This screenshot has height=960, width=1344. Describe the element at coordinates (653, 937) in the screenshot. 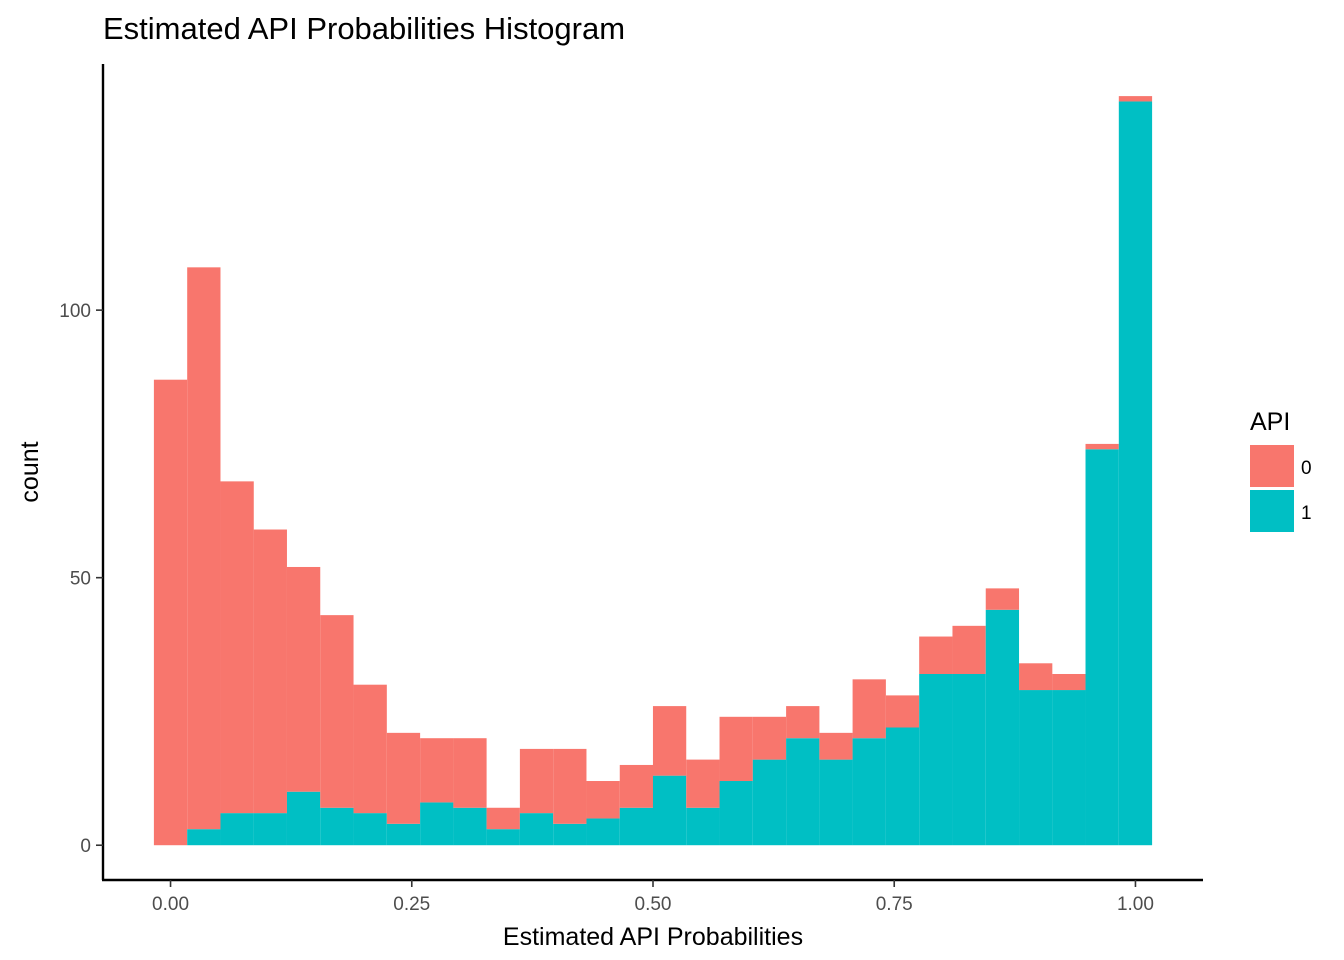

I see `x-axis-title: Estimated API Probabilities` at that location.